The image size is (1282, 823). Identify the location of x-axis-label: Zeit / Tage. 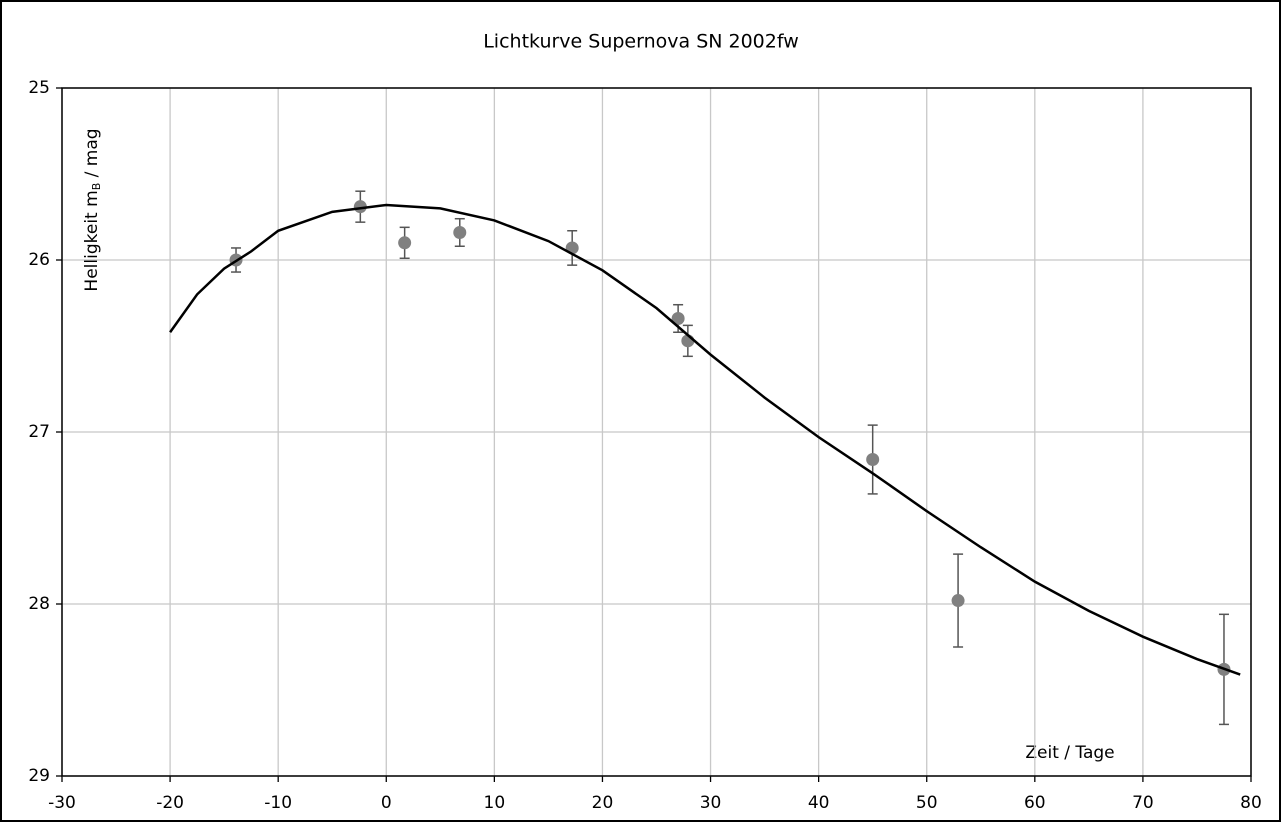
(1069, 753).